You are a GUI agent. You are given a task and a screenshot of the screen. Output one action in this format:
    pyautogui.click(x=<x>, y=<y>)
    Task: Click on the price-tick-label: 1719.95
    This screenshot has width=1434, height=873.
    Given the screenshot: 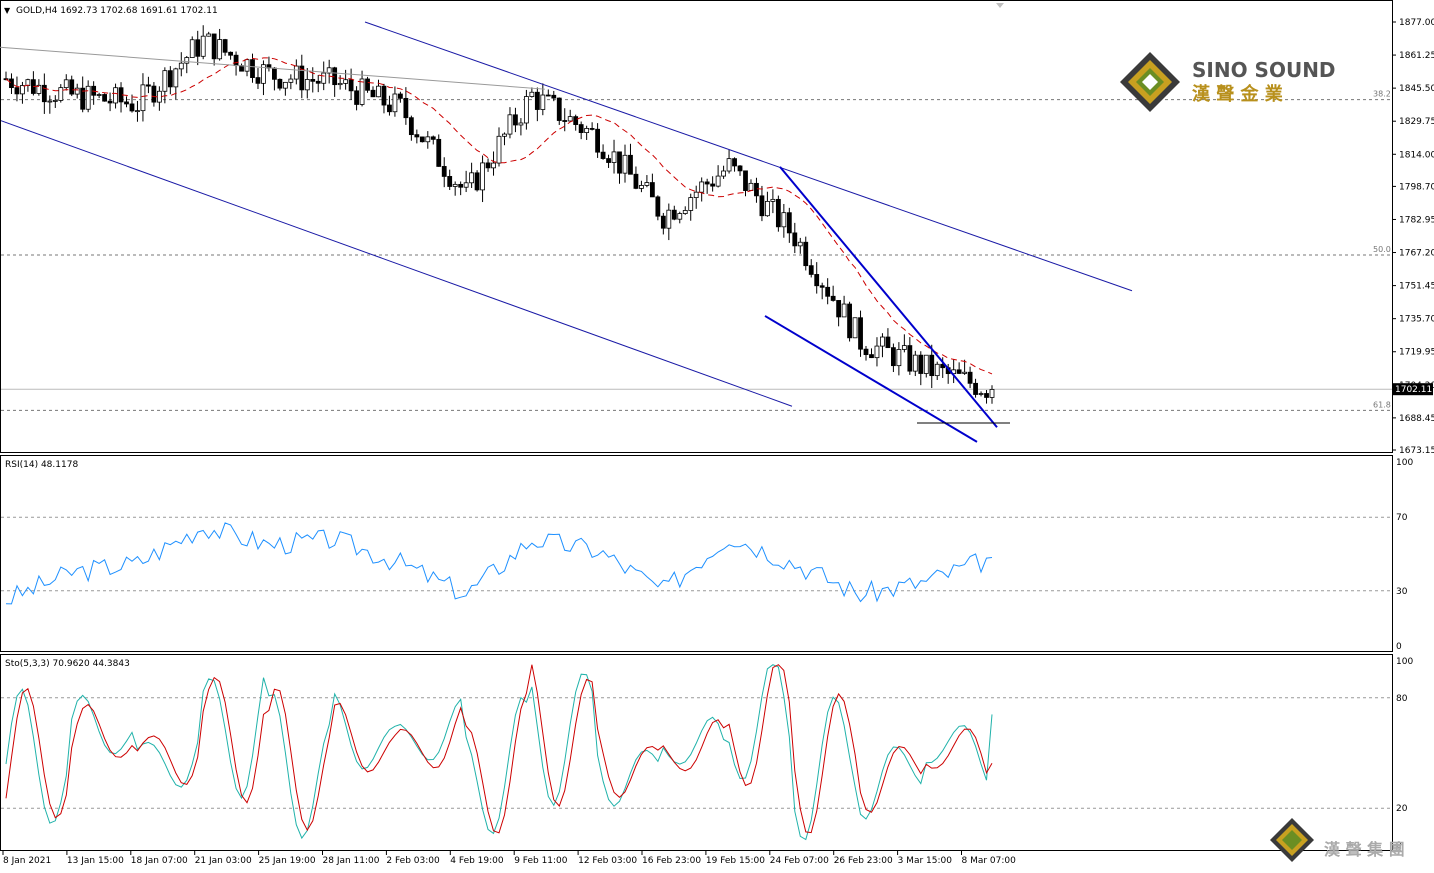 What is the action you would take?
    pyautogui.click(x=1416, y=353)
    